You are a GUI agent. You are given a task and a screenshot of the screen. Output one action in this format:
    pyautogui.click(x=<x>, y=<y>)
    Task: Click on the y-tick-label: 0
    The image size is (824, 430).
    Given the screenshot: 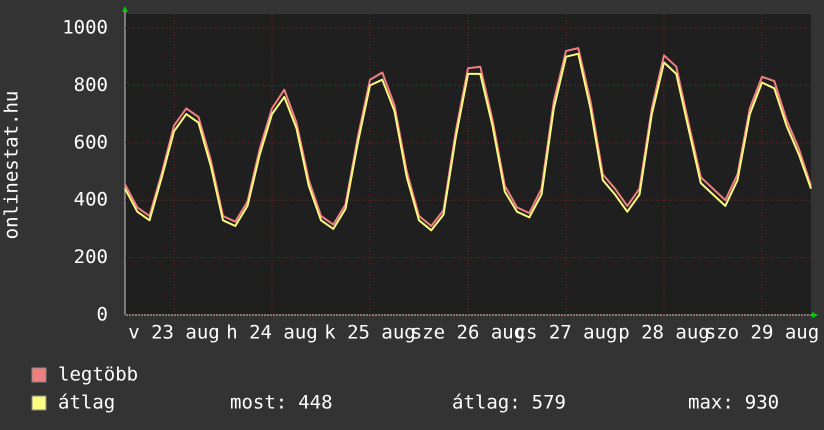 What is the action you would take?
    pyautogui.click(x=102, y=315)
    